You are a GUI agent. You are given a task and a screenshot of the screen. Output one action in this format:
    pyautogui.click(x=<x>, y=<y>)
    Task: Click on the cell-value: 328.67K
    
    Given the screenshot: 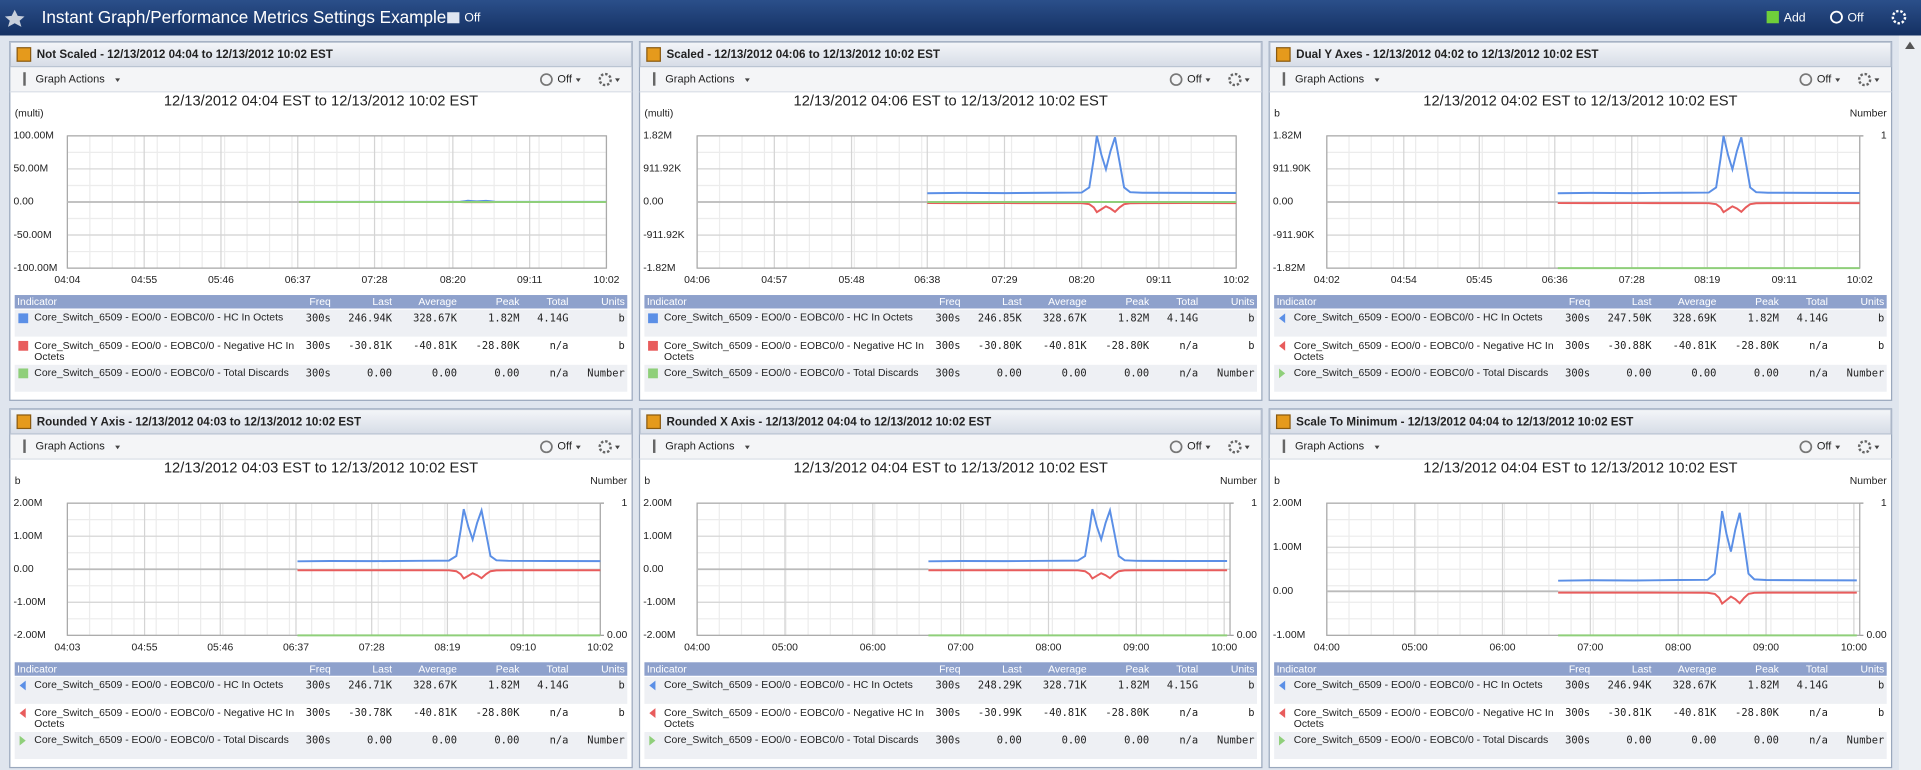 What is the action you would take?
    pyautogui.click(x=435, y=318)
    